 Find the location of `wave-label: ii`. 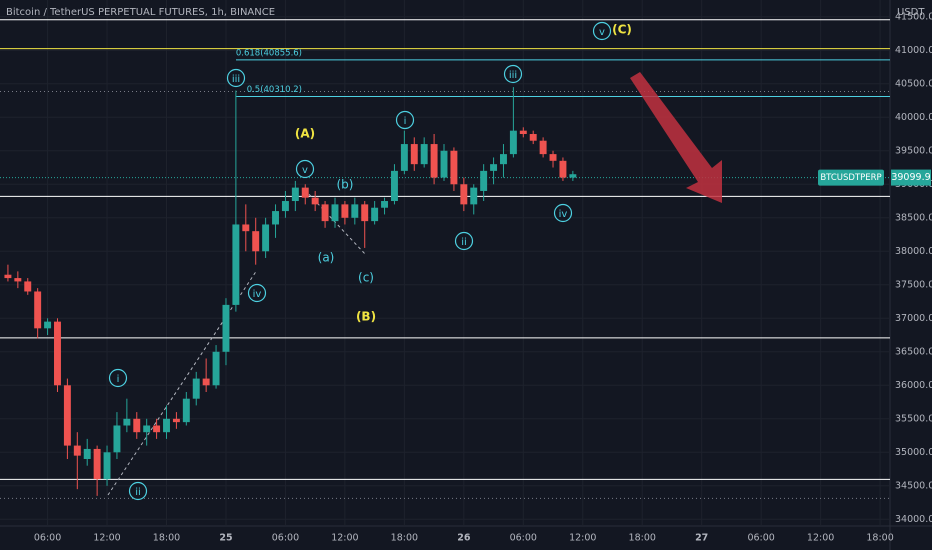

wave-label: ii is located at coordinates (138, 492).